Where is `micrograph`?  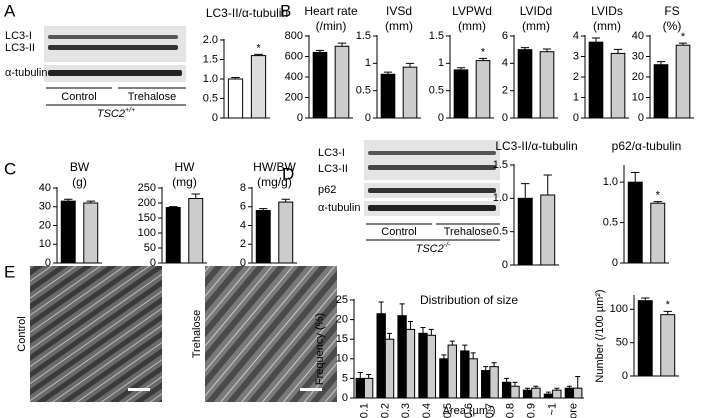 micrograph is located at coordinates (271, 334).